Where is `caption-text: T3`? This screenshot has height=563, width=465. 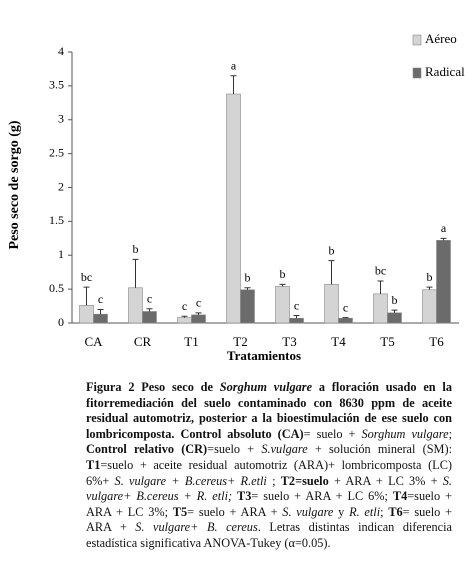
caption-text: T3 is located at coordinates (244, 496).